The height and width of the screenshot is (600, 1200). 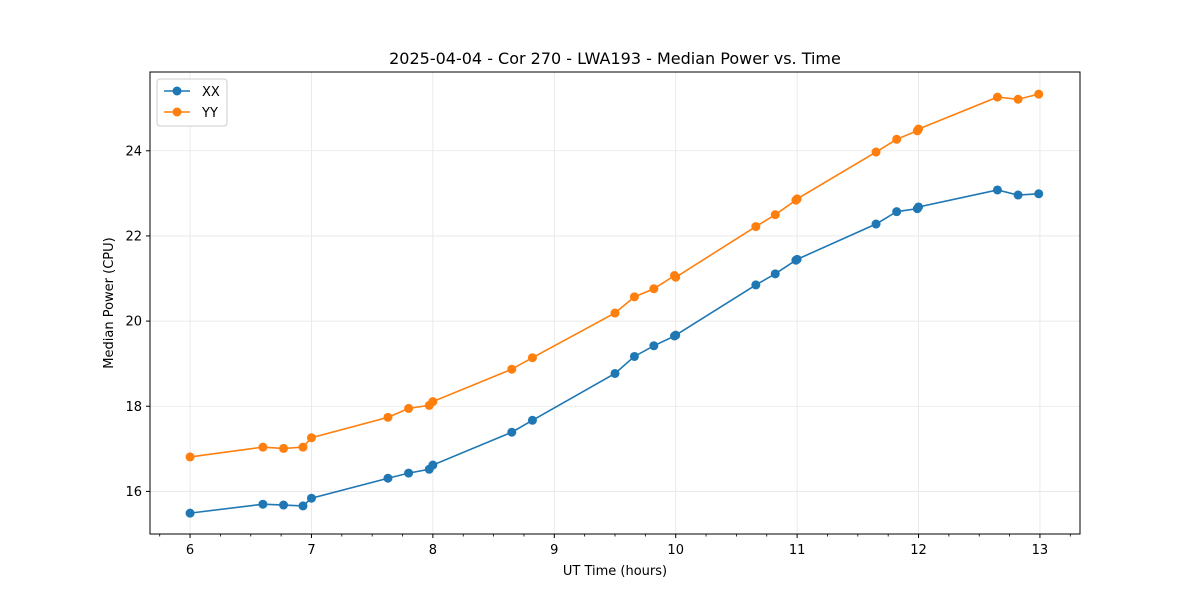 I want to click on x-tick-label: 7, so click(x=311, y=550).